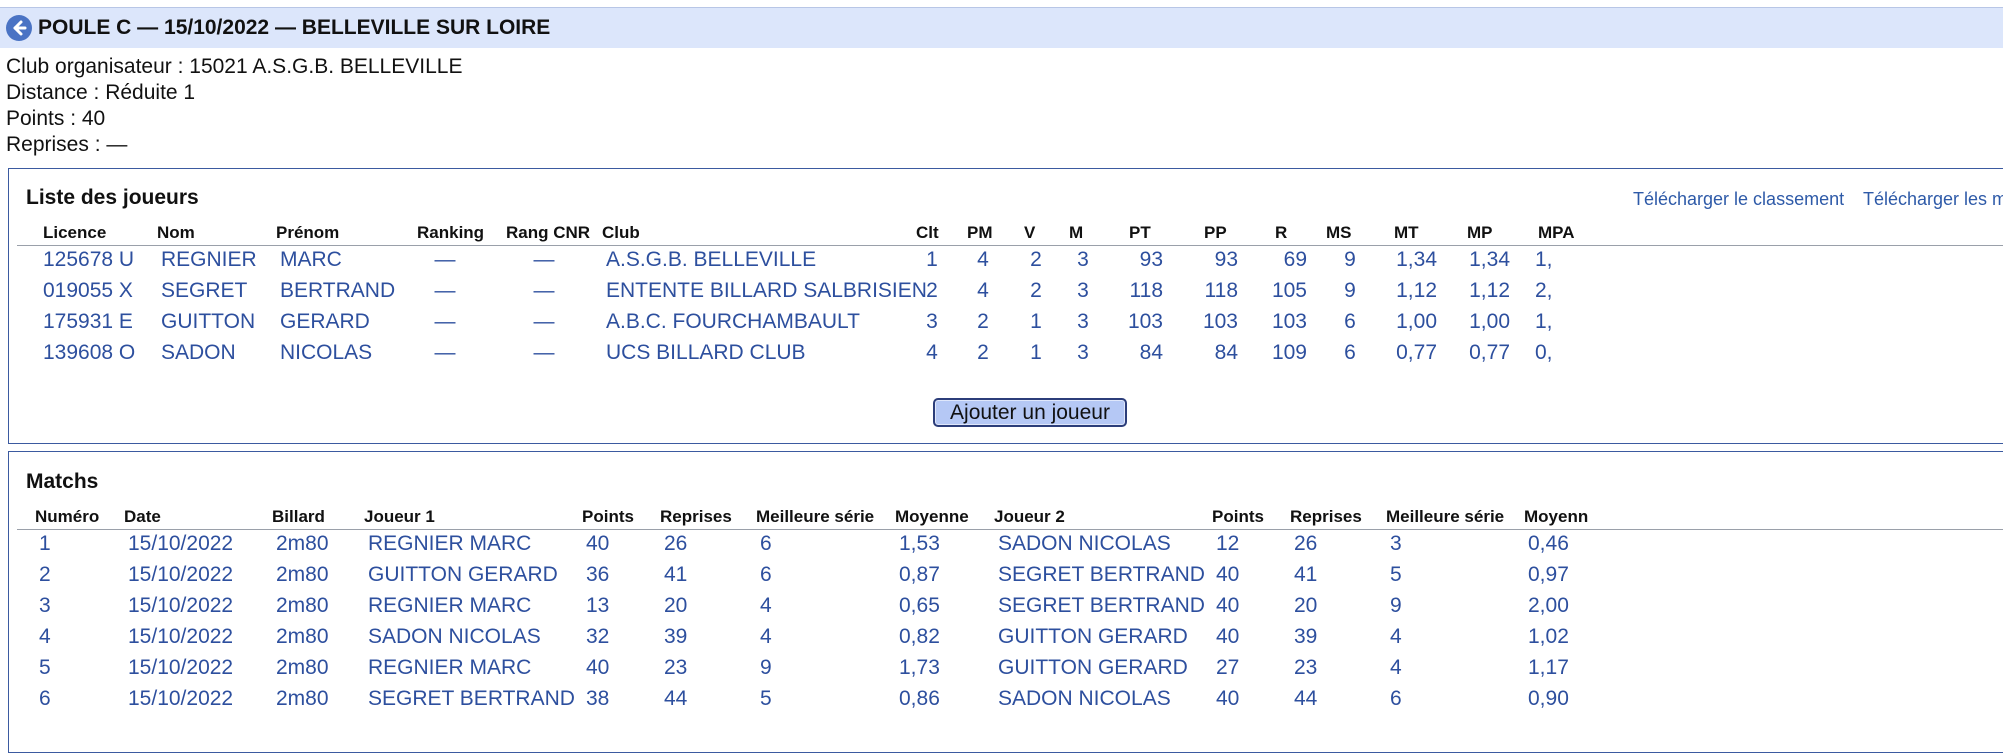 This screenshot has height=753, width=2003. Describe the element at coordinates (67, 516) in the screenshot. I see `column-header: Numéro` at that location.